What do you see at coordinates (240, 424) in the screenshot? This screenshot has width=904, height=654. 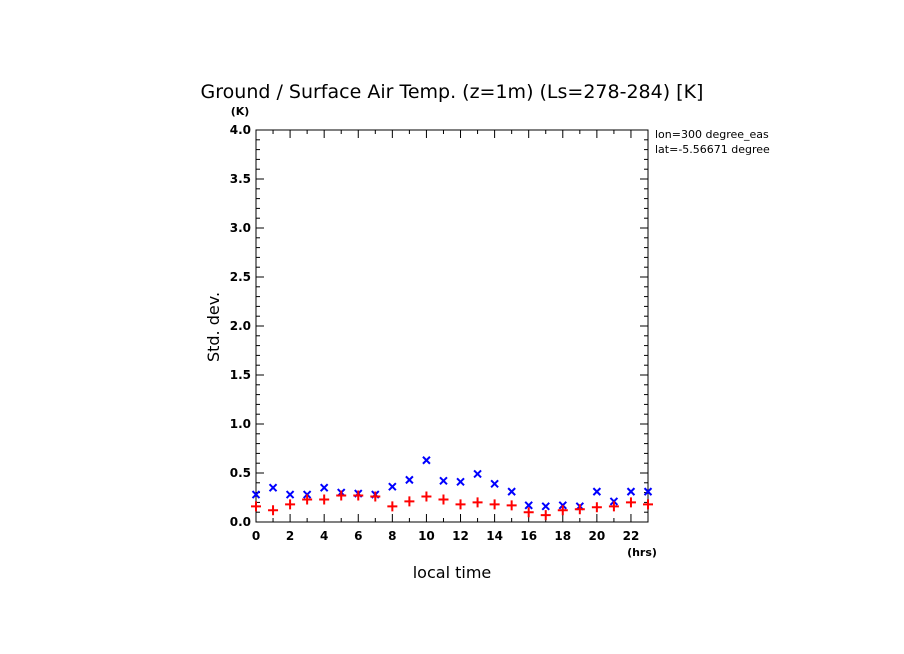 I see `y-tick-label: 1.0` at bounding box center [240, 424].